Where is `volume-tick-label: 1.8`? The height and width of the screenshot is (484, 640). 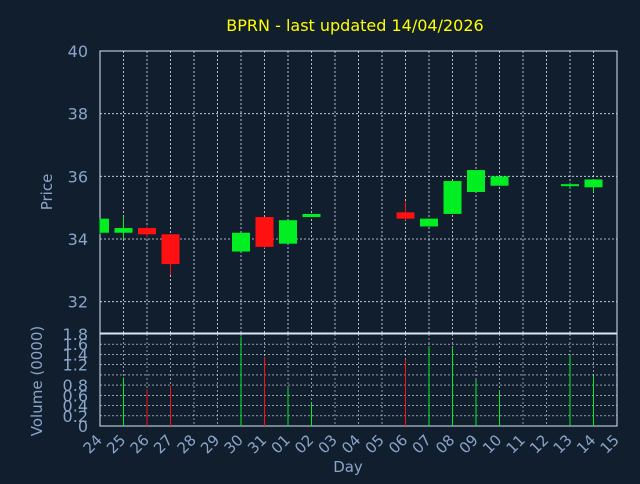 volume-tick-label: 1.8 is located at coordinates (75, 334).